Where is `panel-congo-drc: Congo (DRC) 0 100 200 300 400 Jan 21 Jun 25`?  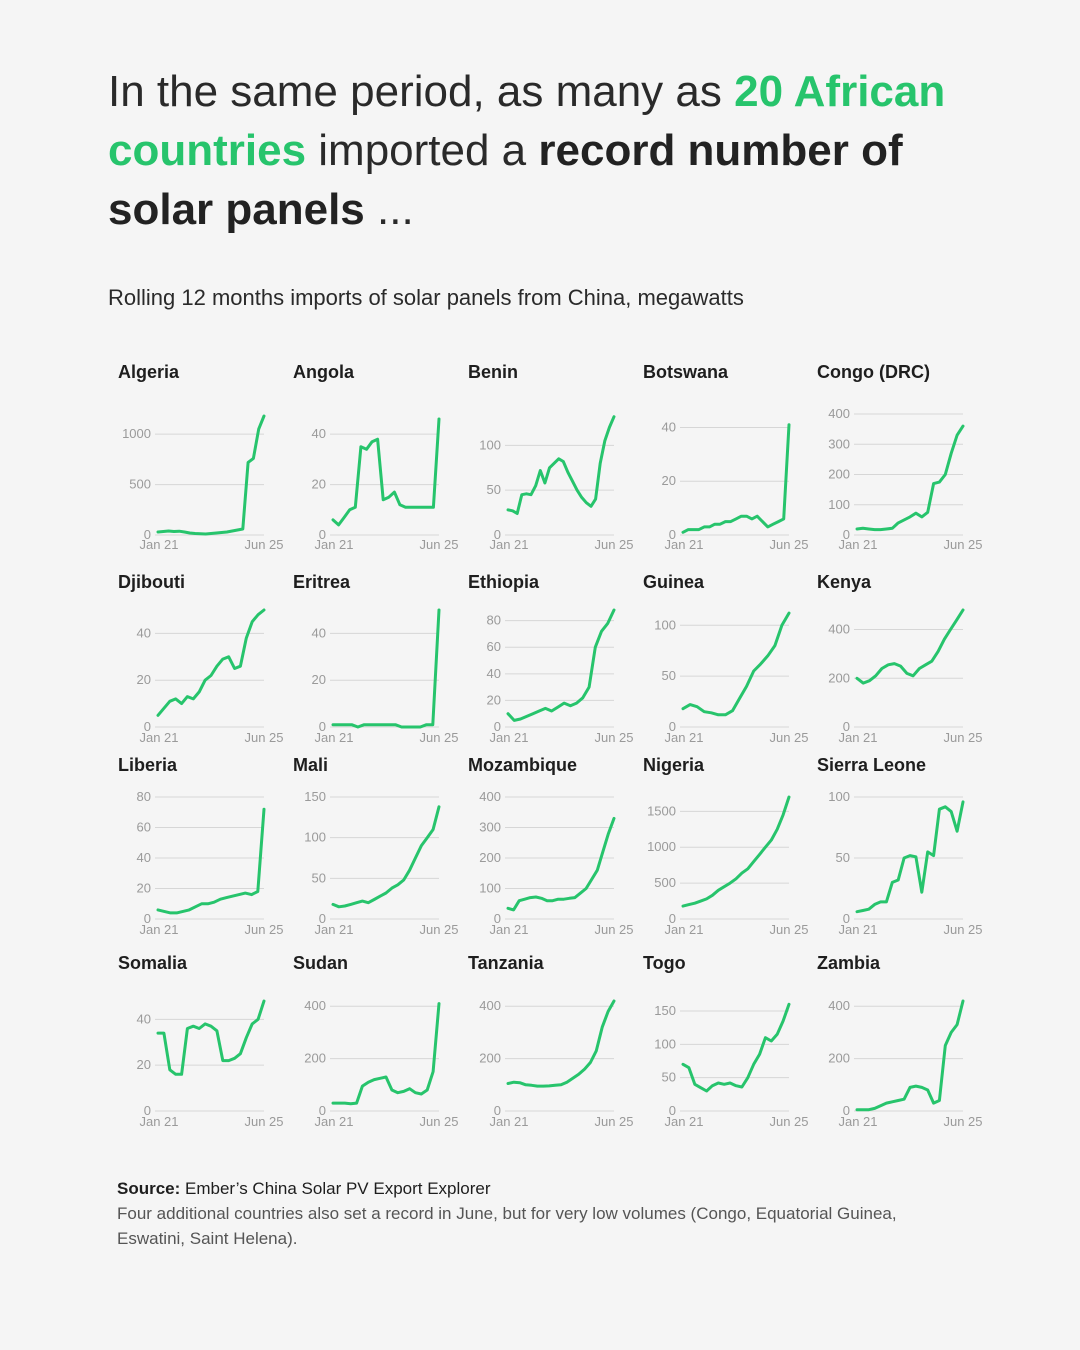 panel-congo-drc: Congo (DRC) 0 100 200 300 400 Jan 21 Jun 25 is located at coordinates (900, 457).